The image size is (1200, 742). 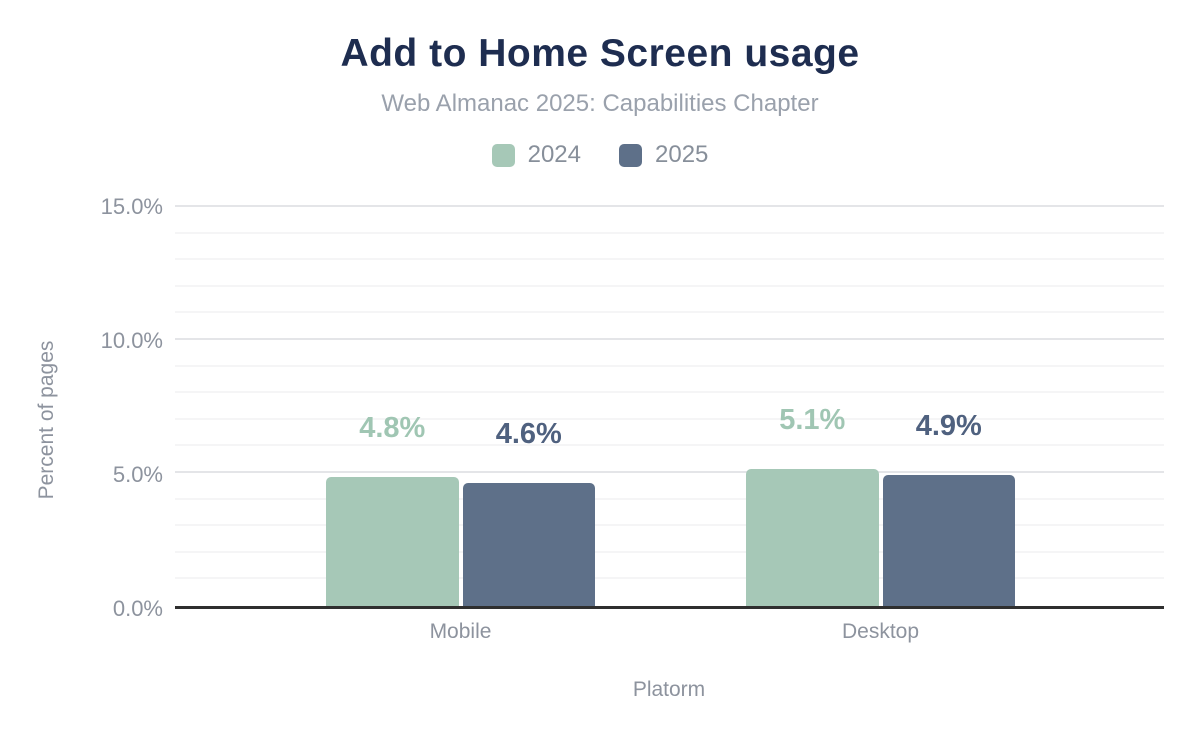 What do you see at coordinates (528, 544) in the screenshot?
I see `bar-2025-mobile` at bounding box center [528, 544].